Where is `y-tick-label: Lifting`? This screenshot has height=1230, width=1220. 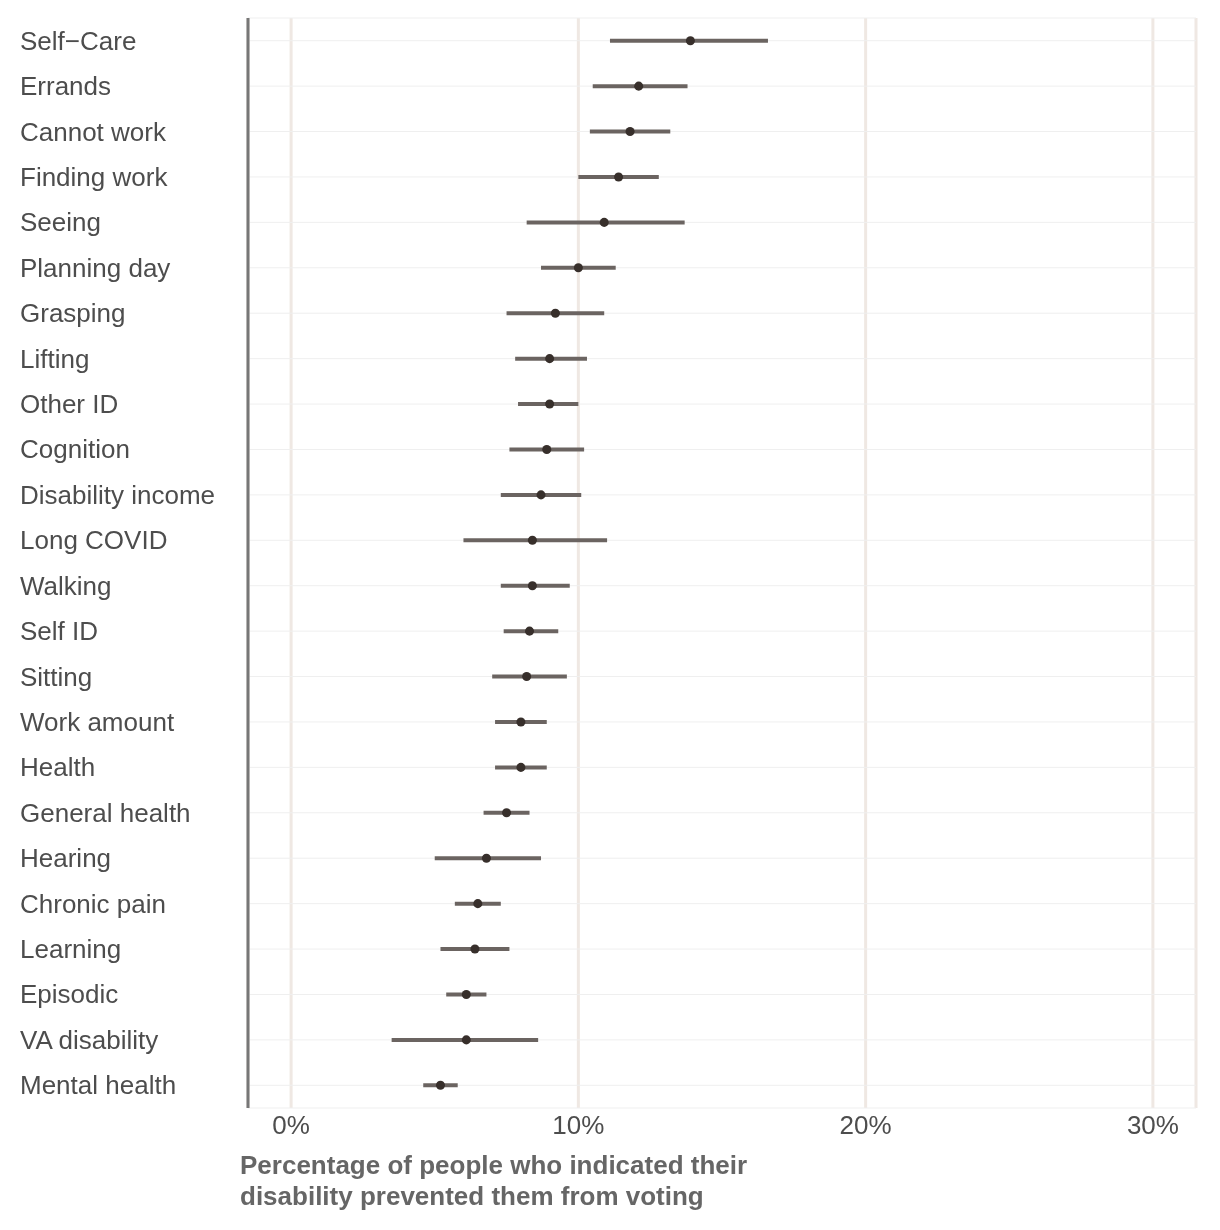
y-tick-label: Lifting is located at coordinates (55, 358).